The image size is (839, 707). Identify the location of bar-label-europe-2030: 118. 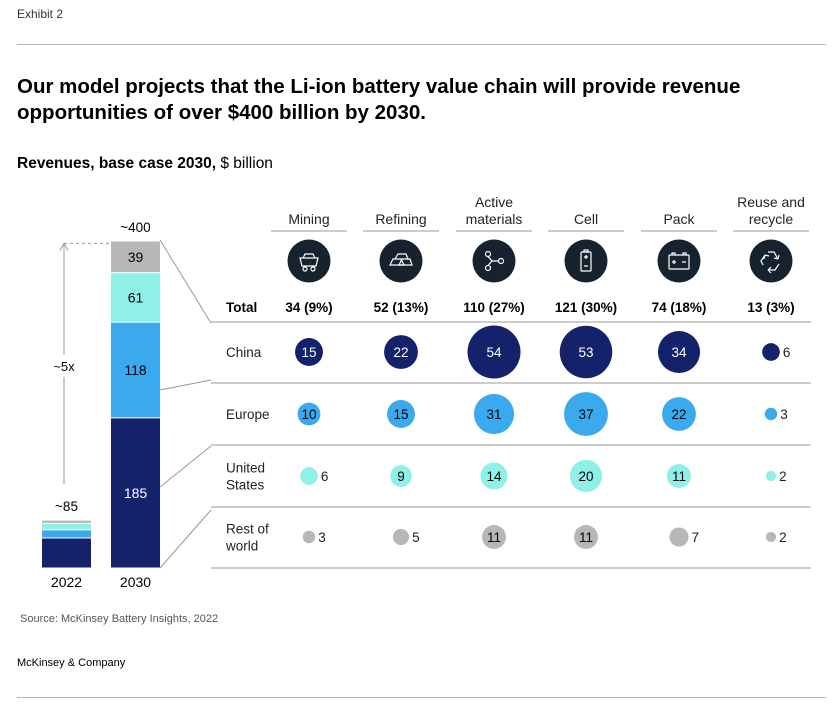
(135, 370).